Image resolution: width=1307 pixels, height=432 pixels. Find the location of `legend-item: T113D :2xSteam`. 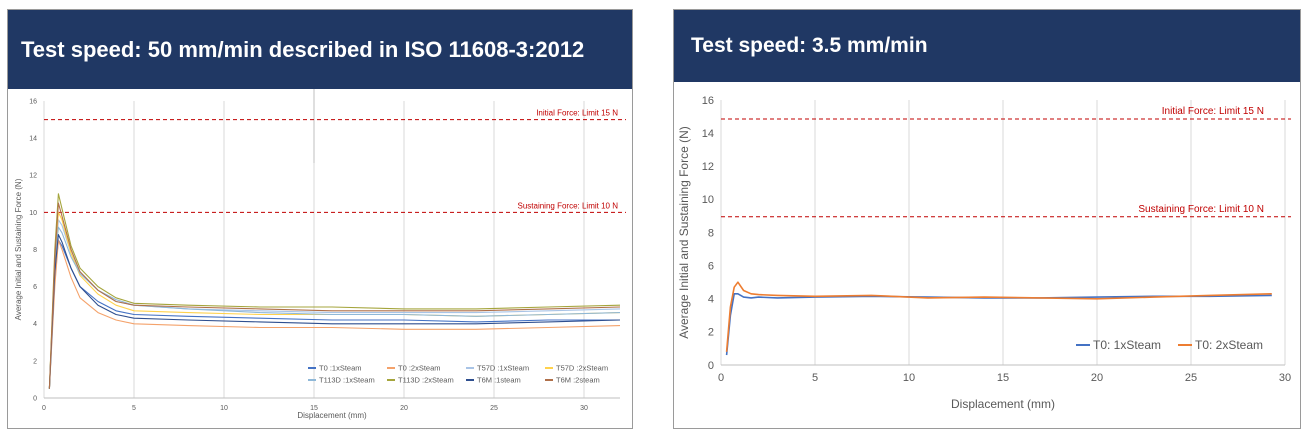

legend-item: T113D :2xSteam is located at coordinates (426, 380).